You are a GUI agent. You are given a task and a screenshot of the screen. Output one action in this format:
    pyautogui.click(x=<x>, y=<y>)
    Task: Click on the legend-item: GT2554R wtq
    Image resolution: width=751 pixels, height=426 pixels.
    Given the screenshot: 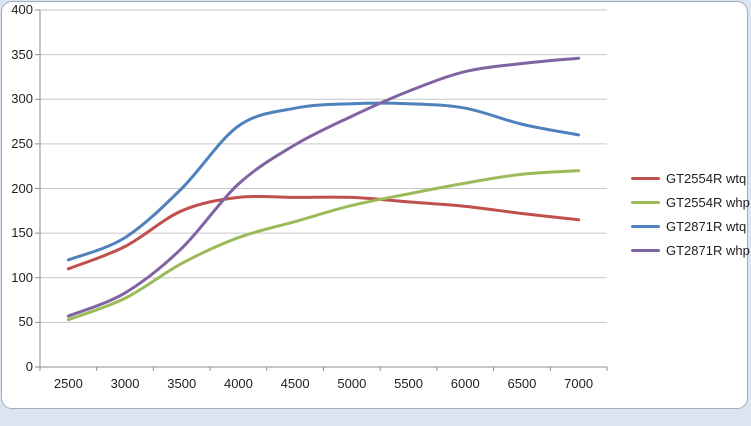 What is the action you would take?
    pyautogui.click(x=690, y=178)
    